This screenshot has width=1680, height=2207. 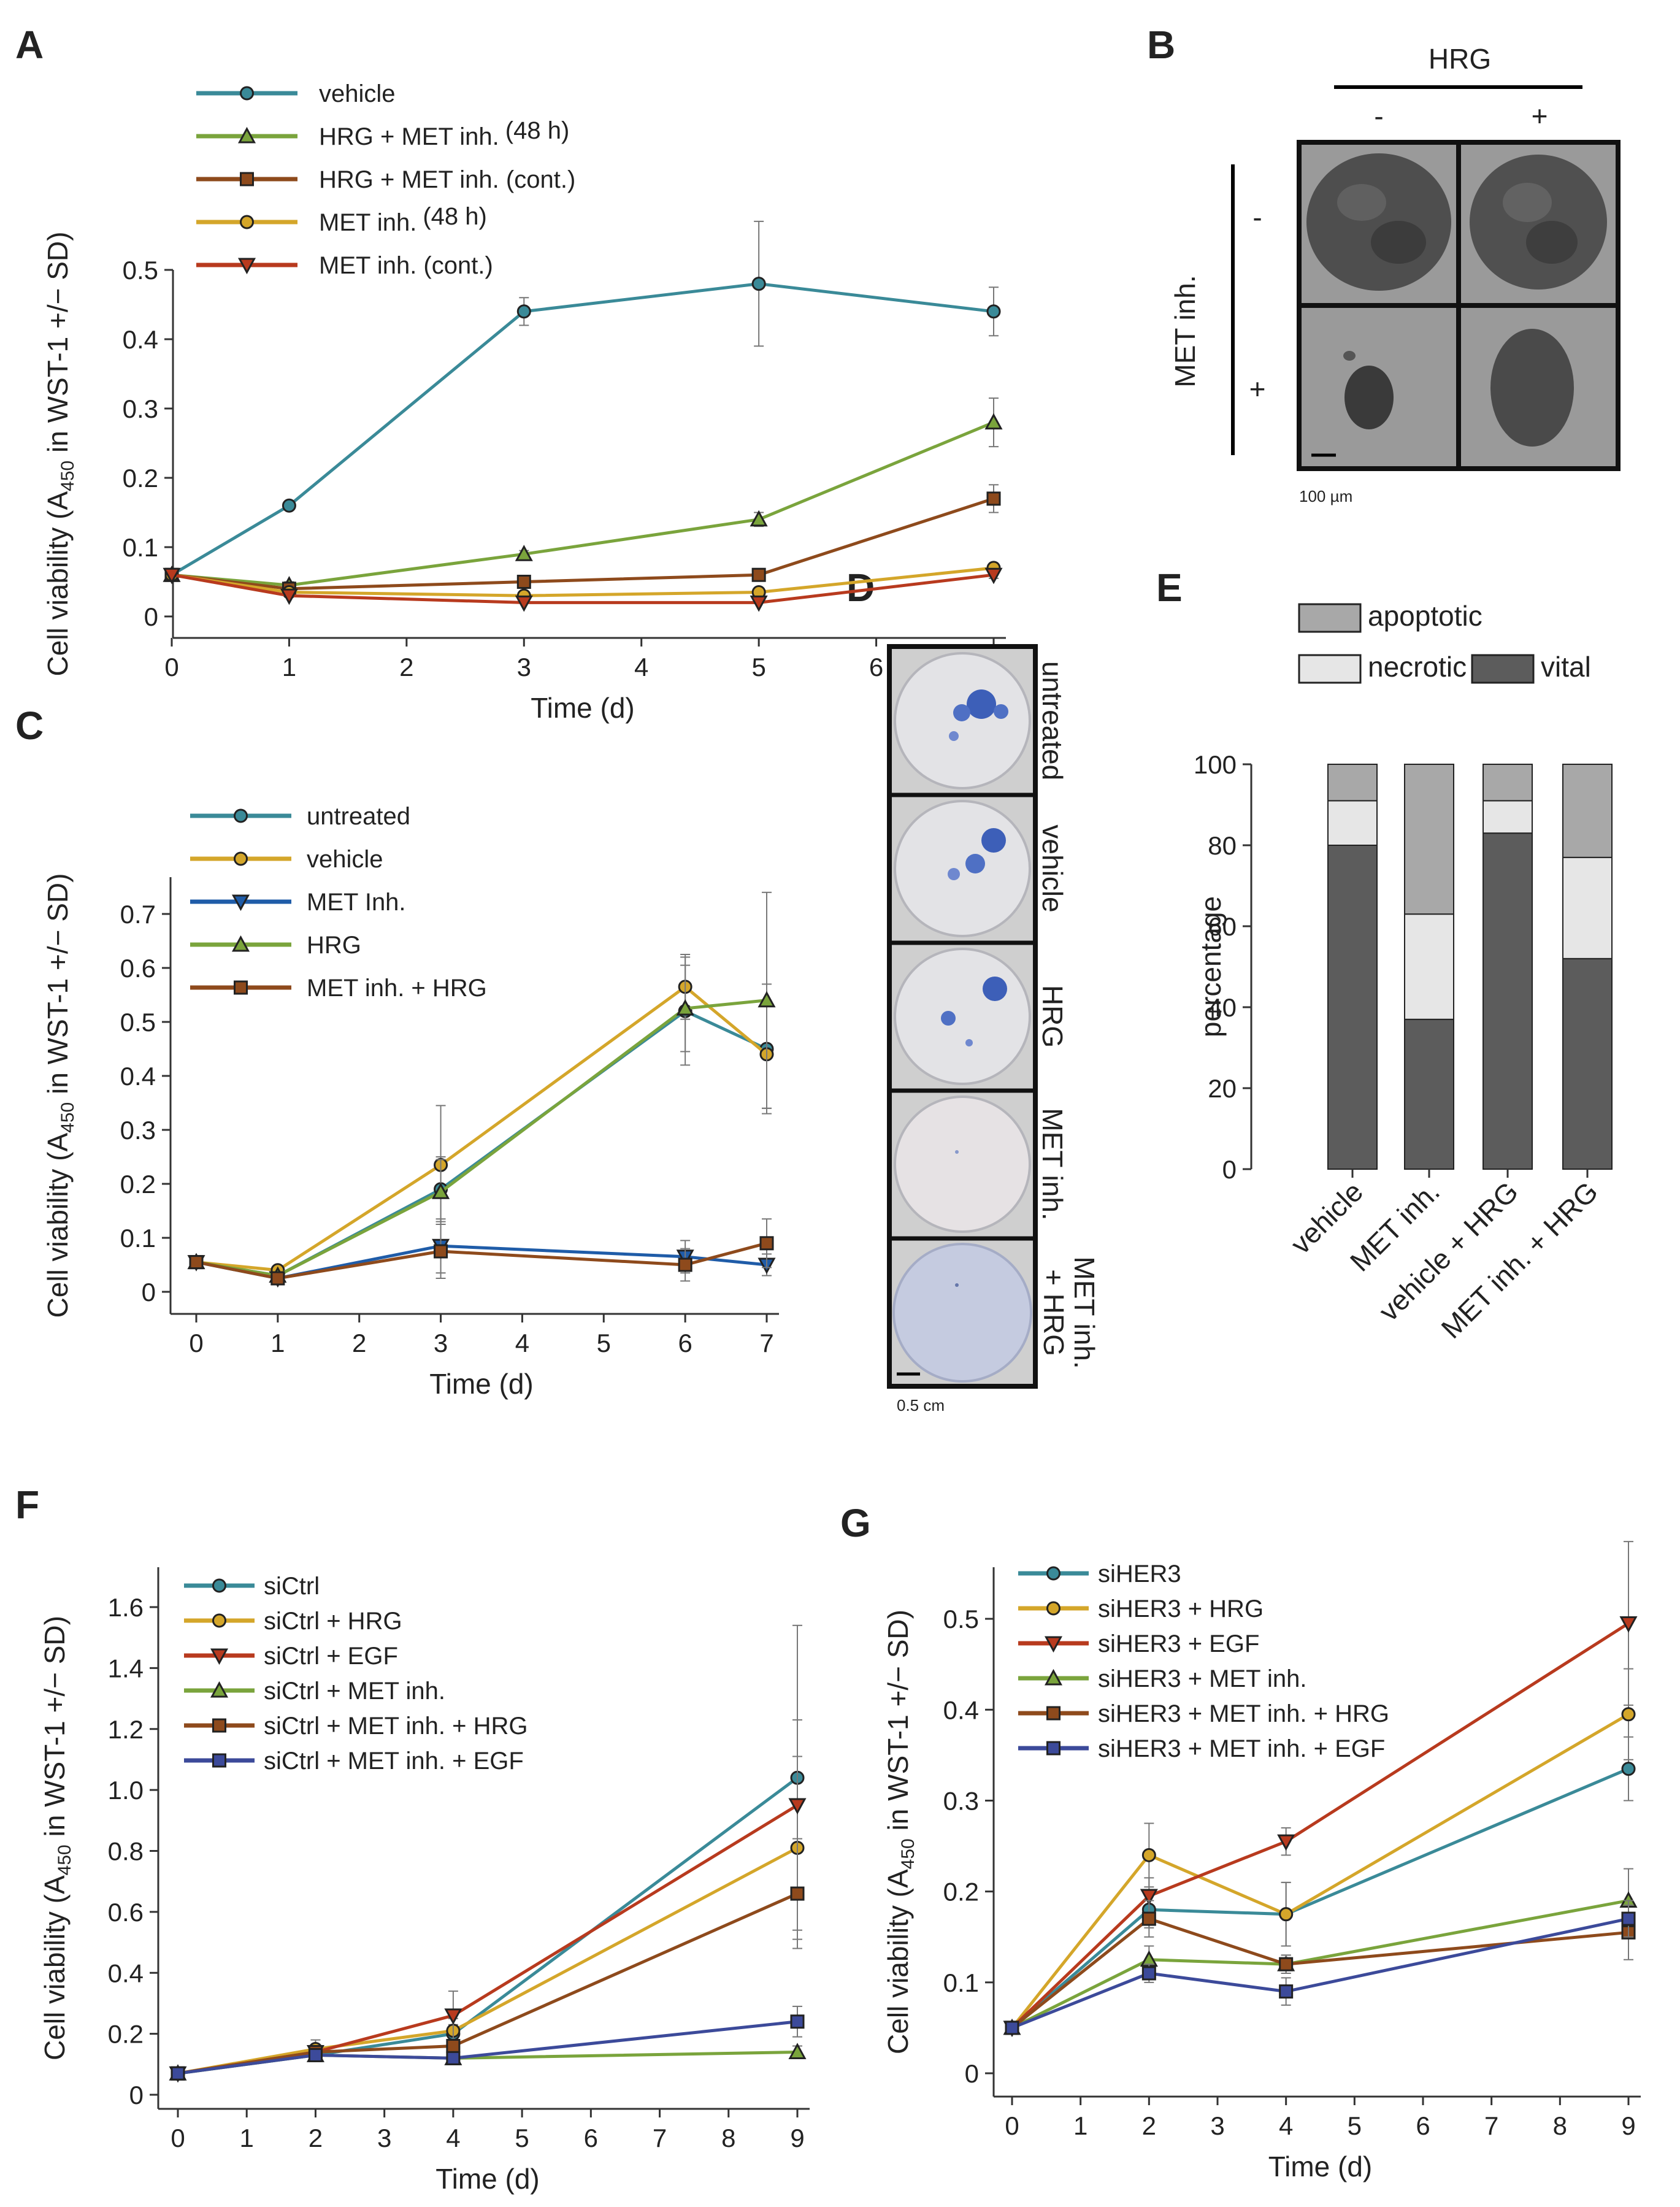 What do you see at coordinates (860, 588) in the screenshot?
I see `panel-letter-d: D` at bounding box center [860, 588].